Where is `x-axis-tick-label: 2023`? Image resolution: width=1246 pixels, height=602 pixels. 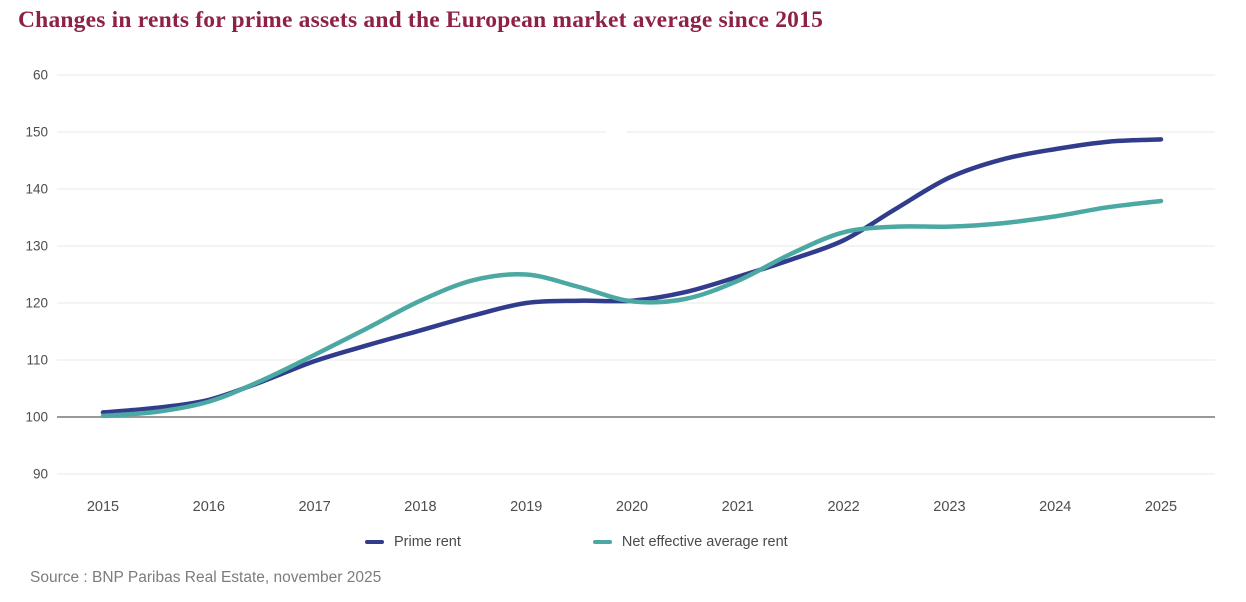
x-axis-tick-label: 2023 is located at coordinates (949, 507).